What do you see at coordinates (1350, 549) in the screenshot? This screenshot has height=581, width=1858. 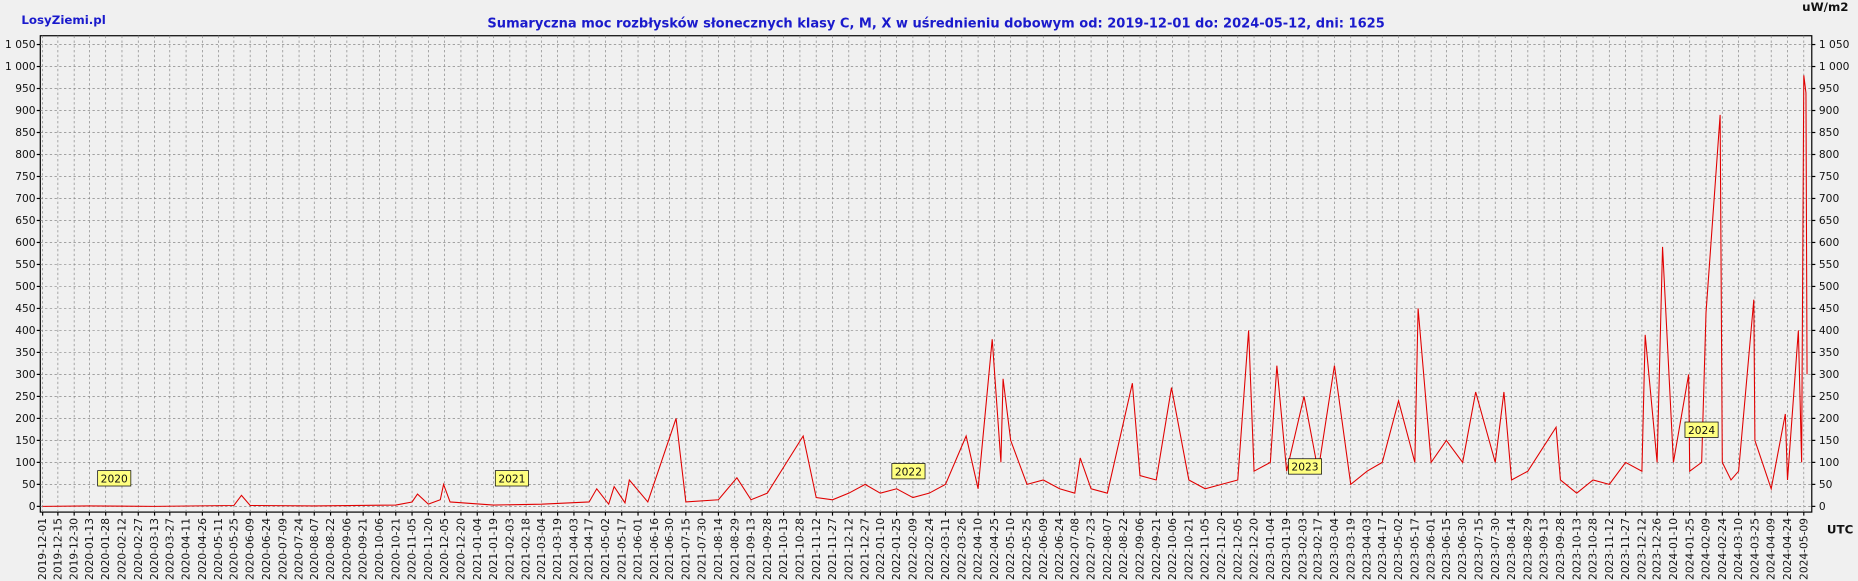 I see `x-tick-label: 2023-03-19` at bounding box center [1350, 549].